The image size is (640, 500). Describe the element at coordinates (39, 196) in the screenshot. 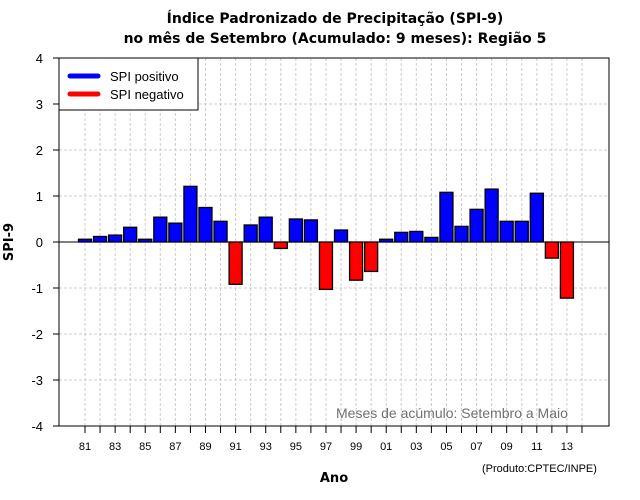

I see `y-tick-label: 1` at that location.